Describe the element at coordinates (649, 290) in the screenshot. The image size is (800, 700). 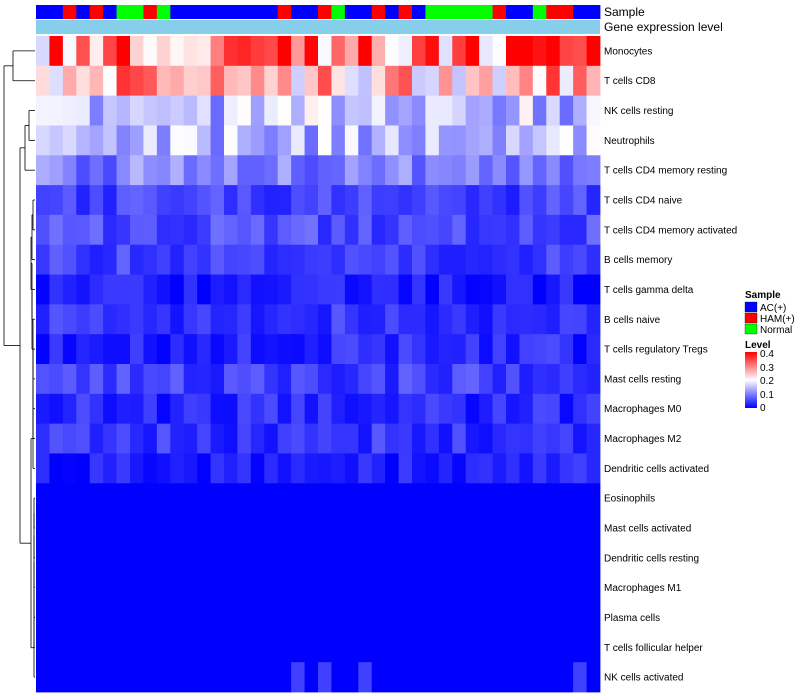
I see `row-label: T cells gamma delta` at that location.